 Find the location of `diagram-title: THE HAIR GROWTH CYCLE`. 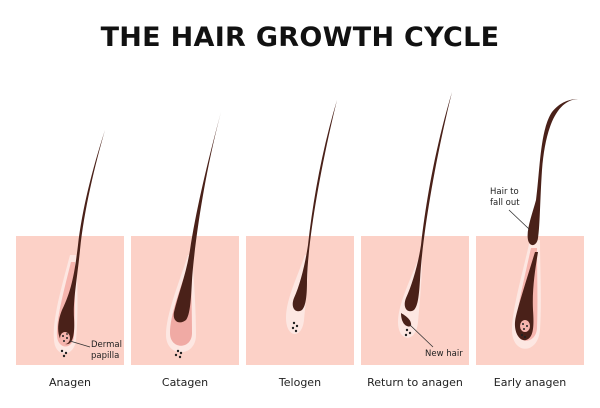

diagram-title: THE HAIR GROWTH CYCLE is located at coordinates (300, 37).